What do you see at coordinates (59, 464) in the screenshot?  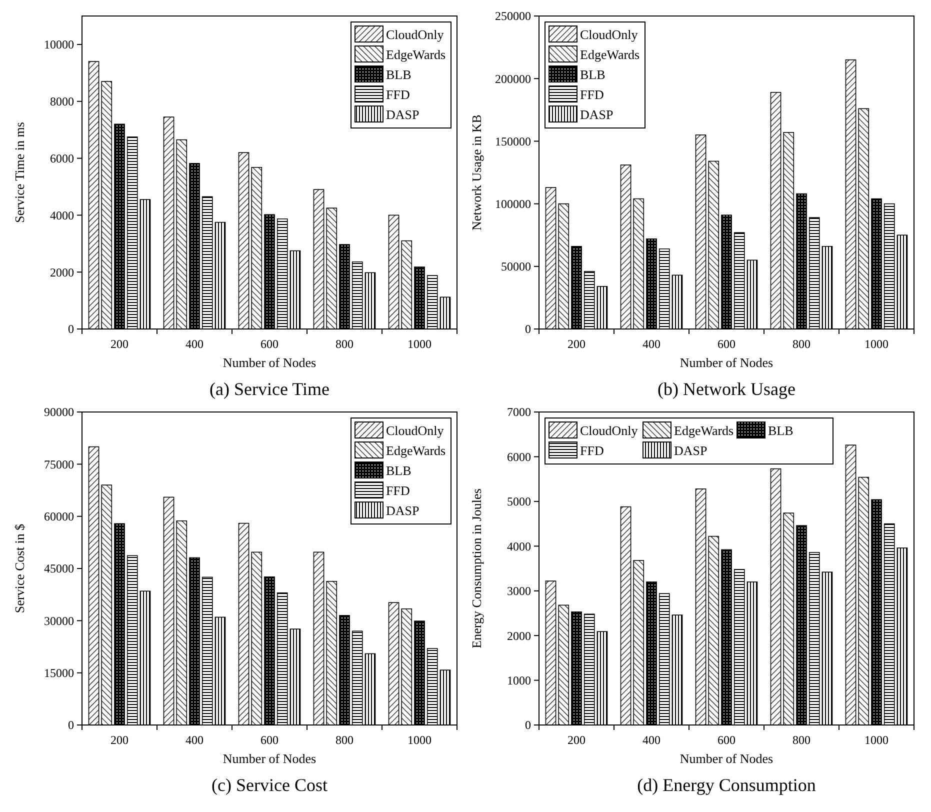 I see `y-tick-label: 75000` at bounding box center [59, 464].